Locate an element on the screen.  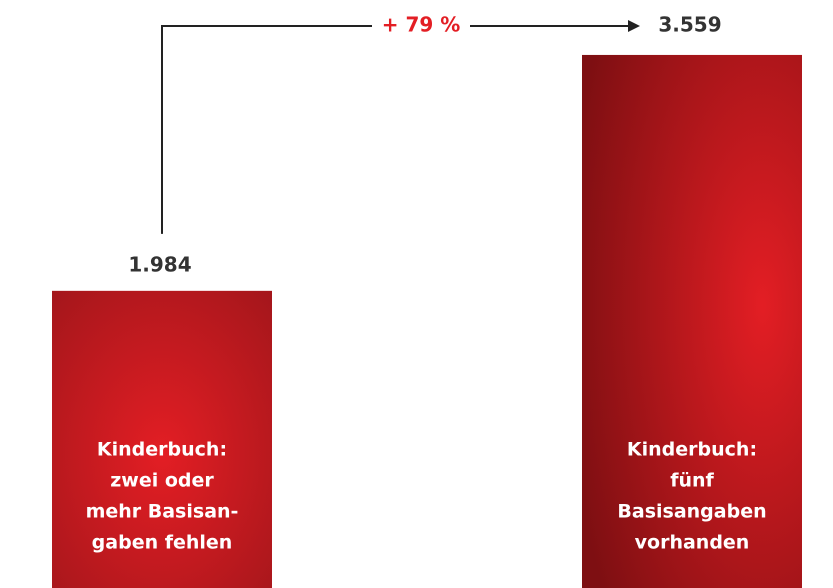
annotation: + 79 % is located at coordinates (421, 24).